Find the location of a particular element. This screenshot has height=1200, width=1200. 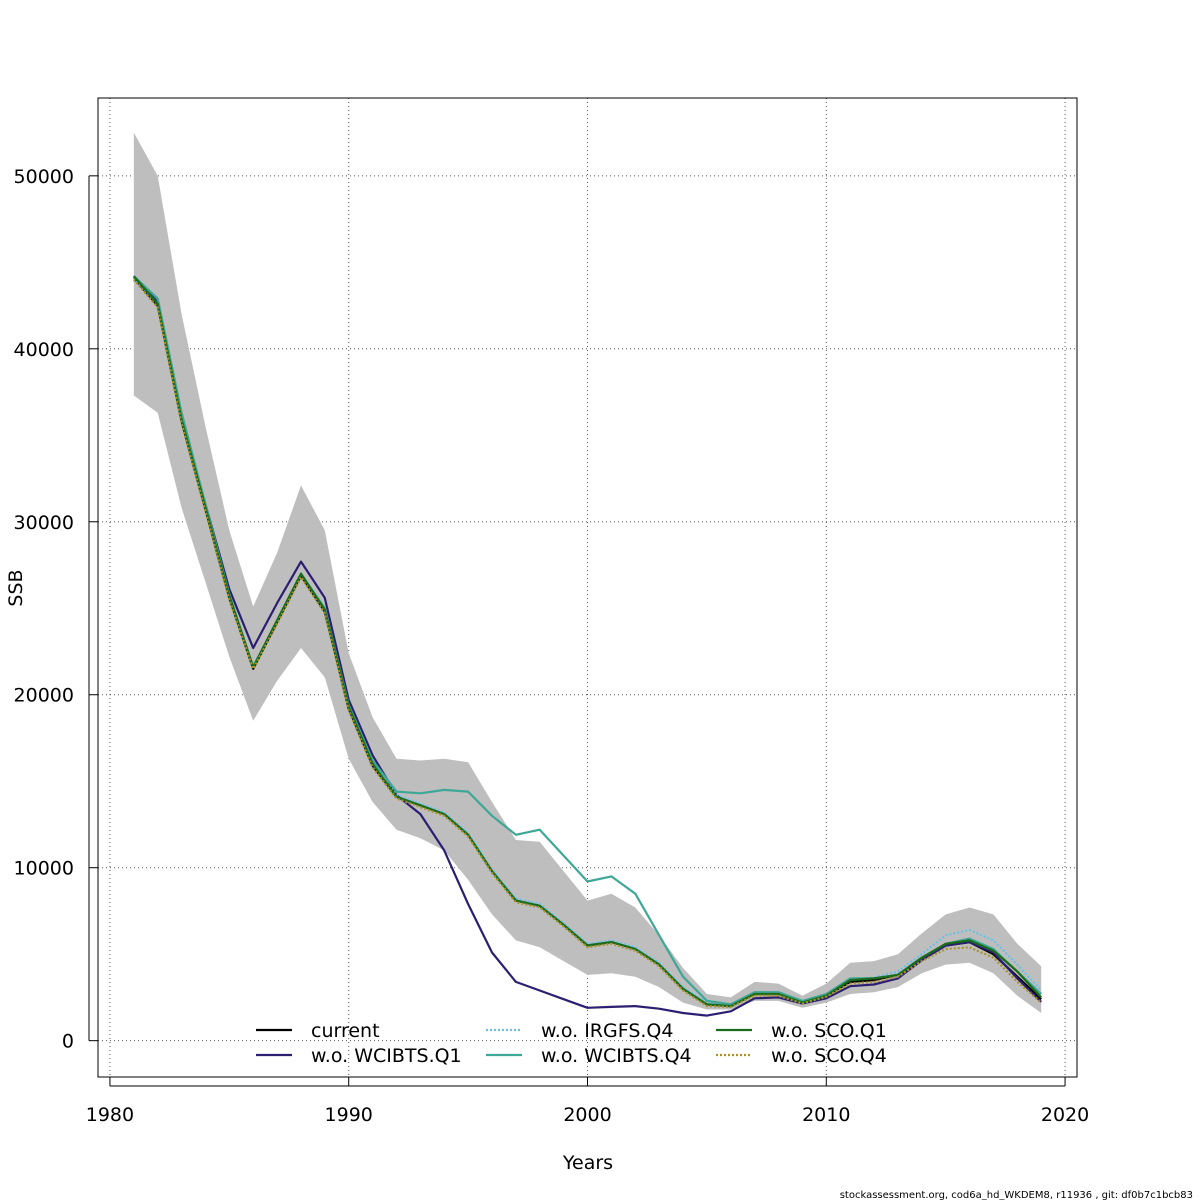

legend-item-w-o-wcibts-q4: w.o. WCIBTS.Q4 is located at coordinates (589, 1056).